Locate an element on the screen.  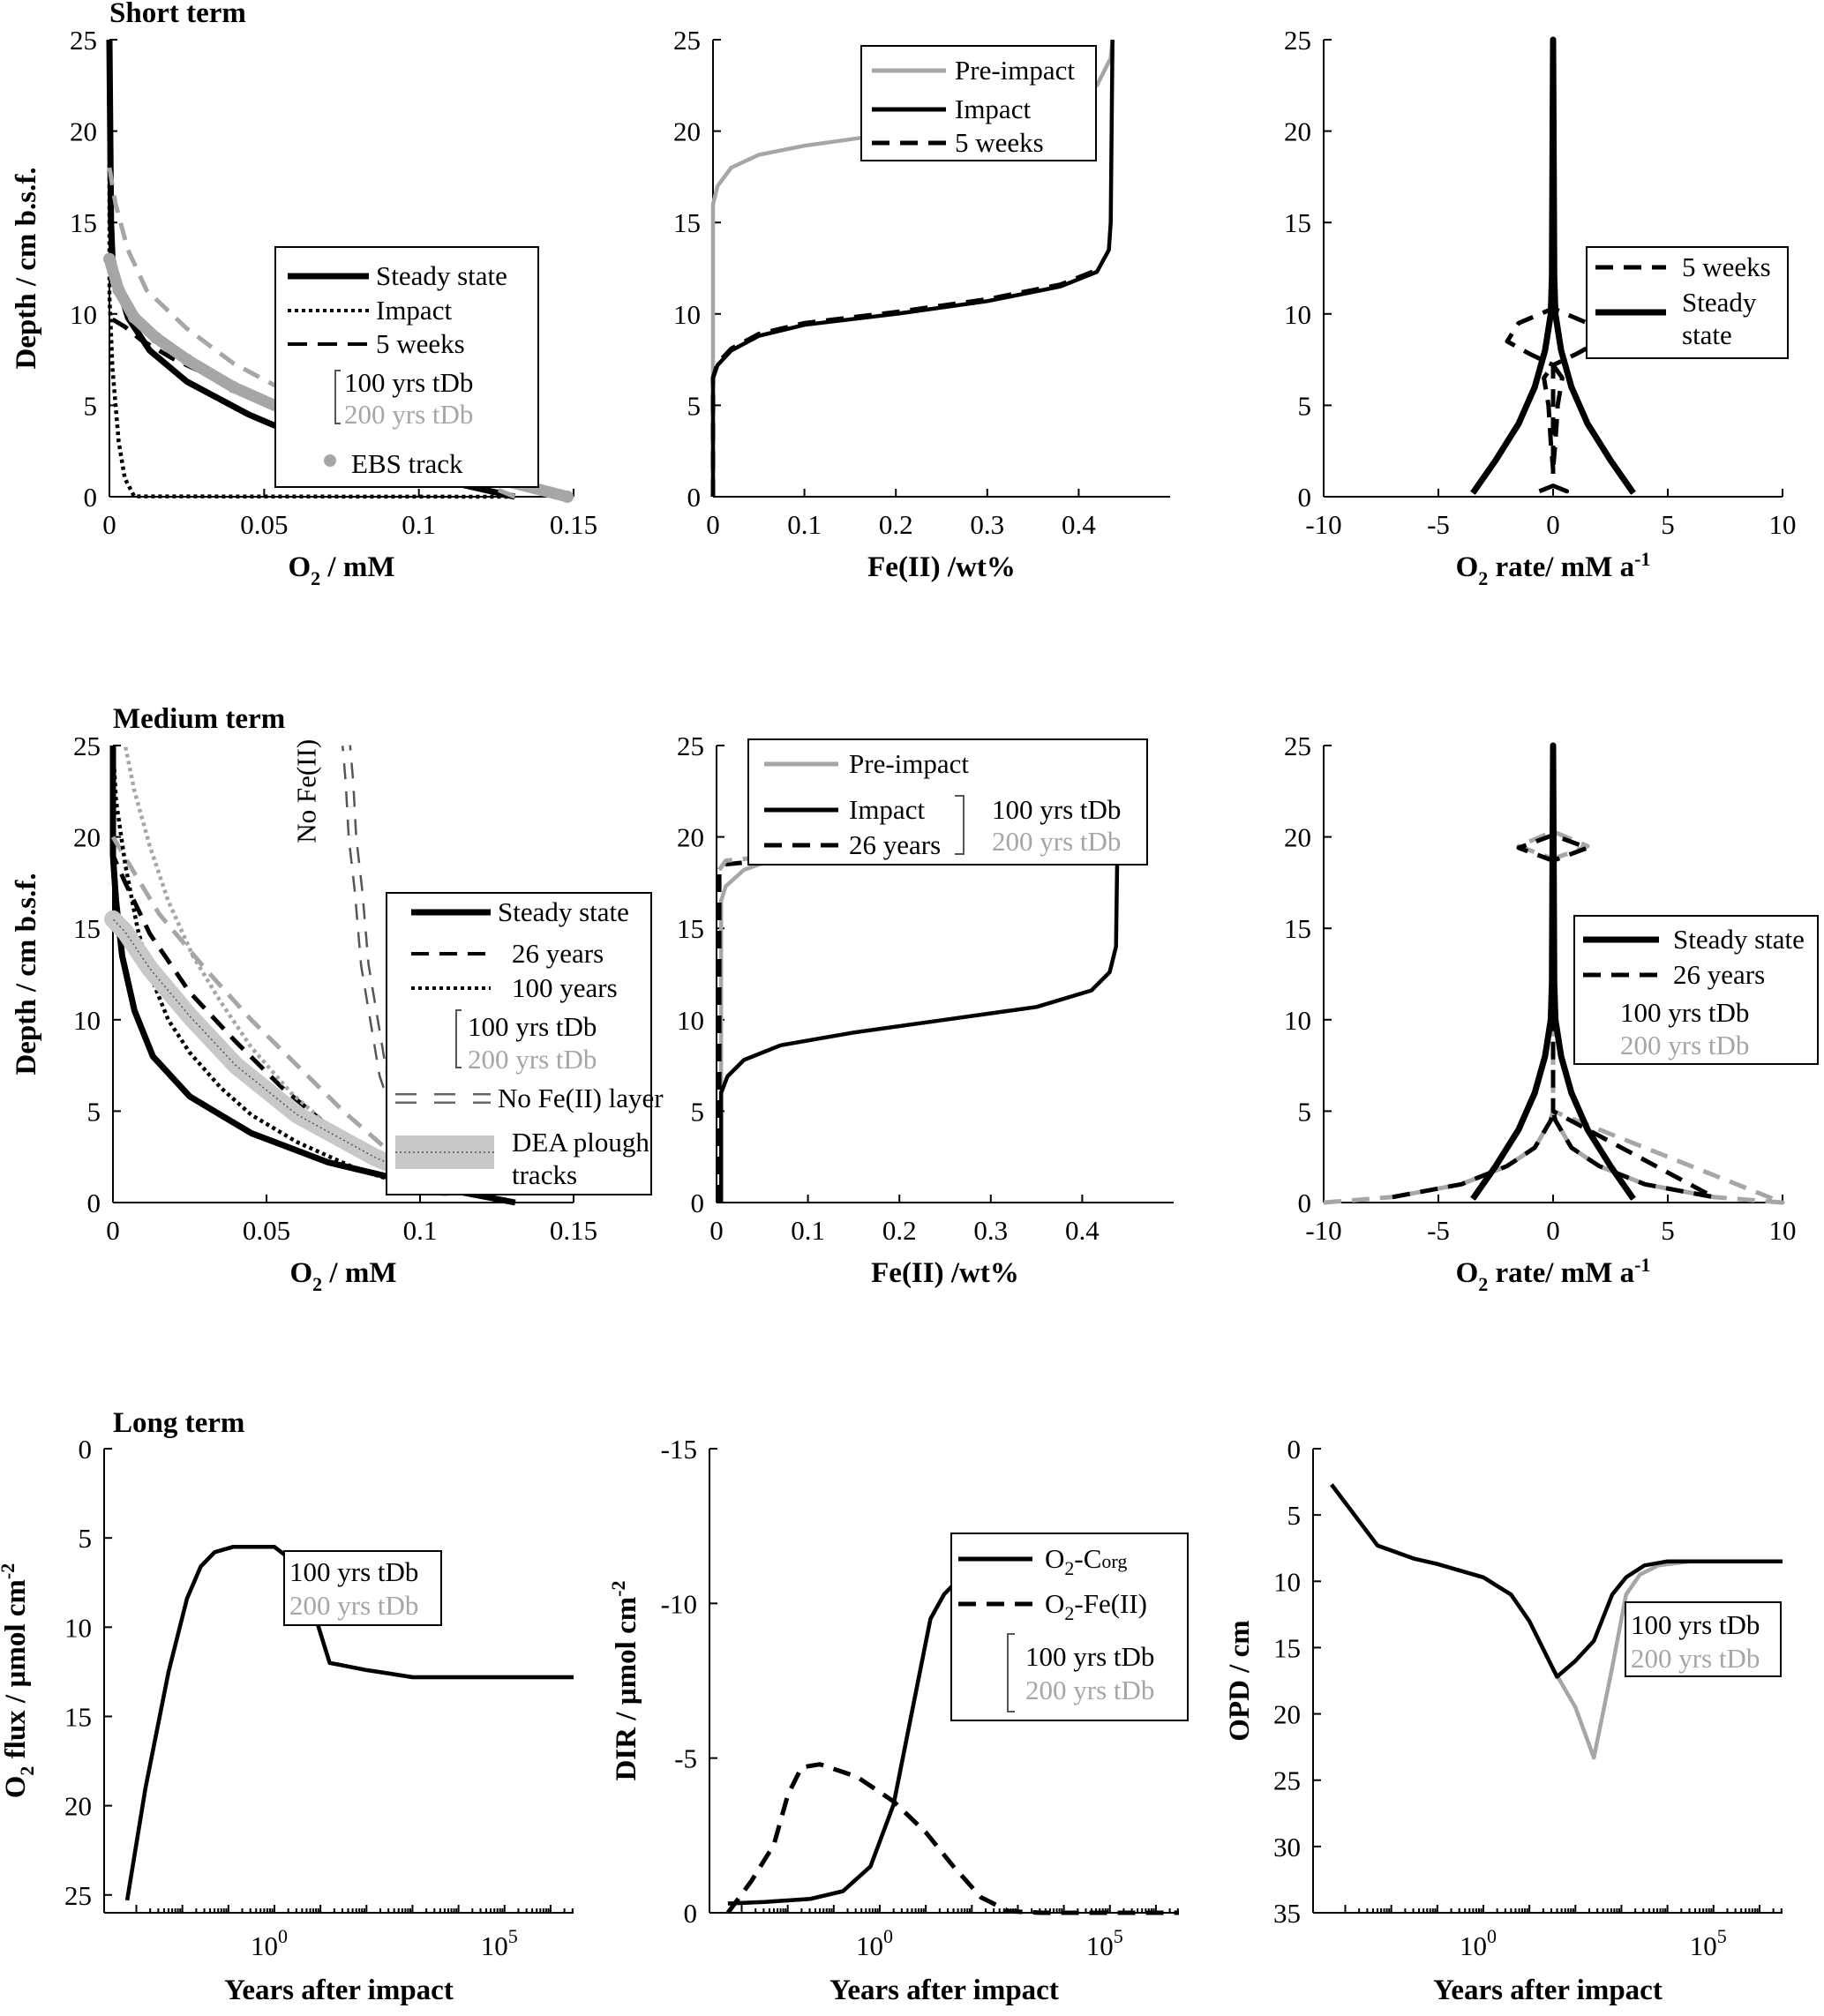
legend-label: No Fe(II) layer is located at coordinates (581, 1098).